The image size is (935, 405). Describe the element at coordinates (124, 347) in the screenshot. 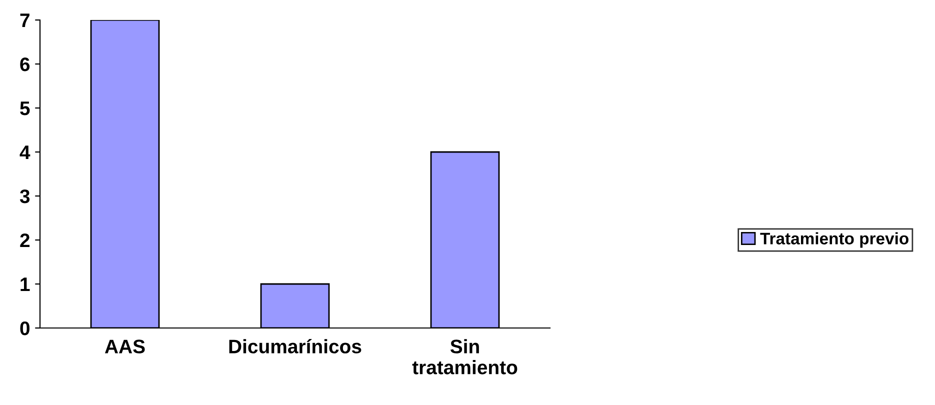

I see `x-tick-label: AAS` at that location.